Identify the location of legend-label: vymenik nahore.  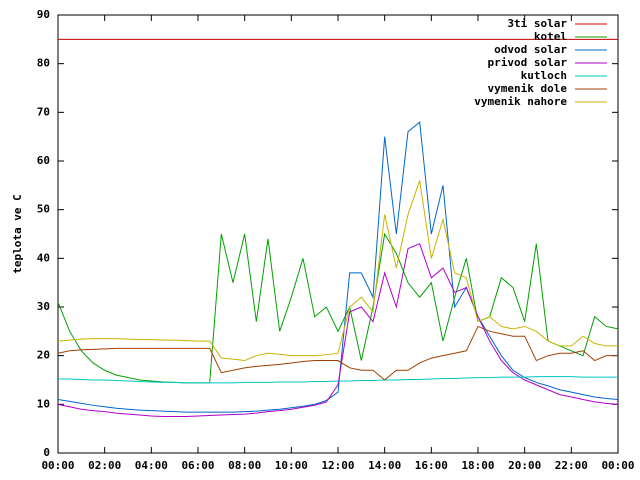
(520, 101).